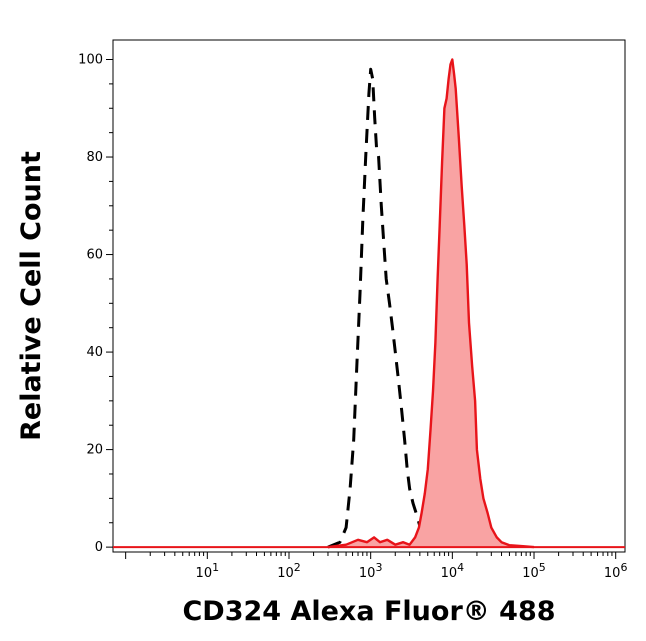 The height and width of the screenshot is (641, 646). I want to click on y-tick-label: 0, so click(99, 547).